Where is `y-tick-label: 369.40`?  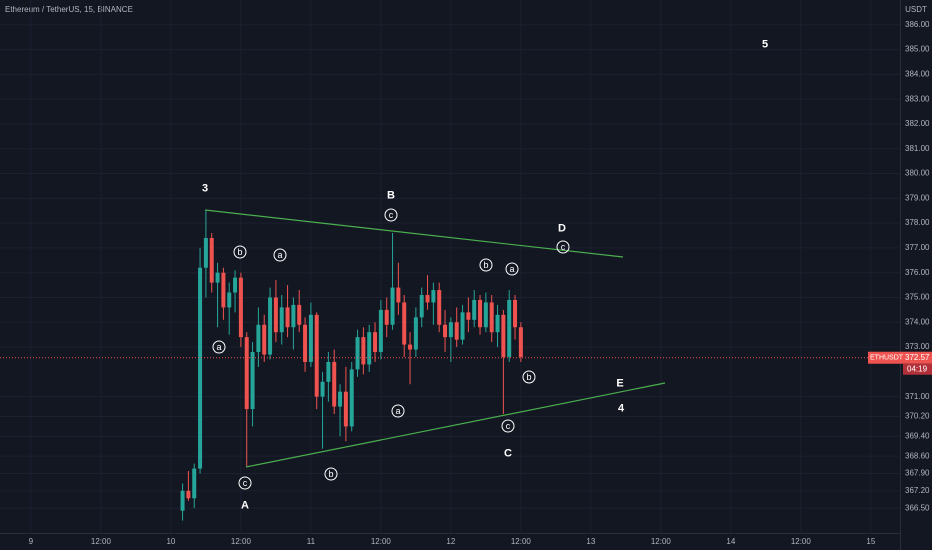
y-tick-label: 369.40 is located at coordinates (917, 435).